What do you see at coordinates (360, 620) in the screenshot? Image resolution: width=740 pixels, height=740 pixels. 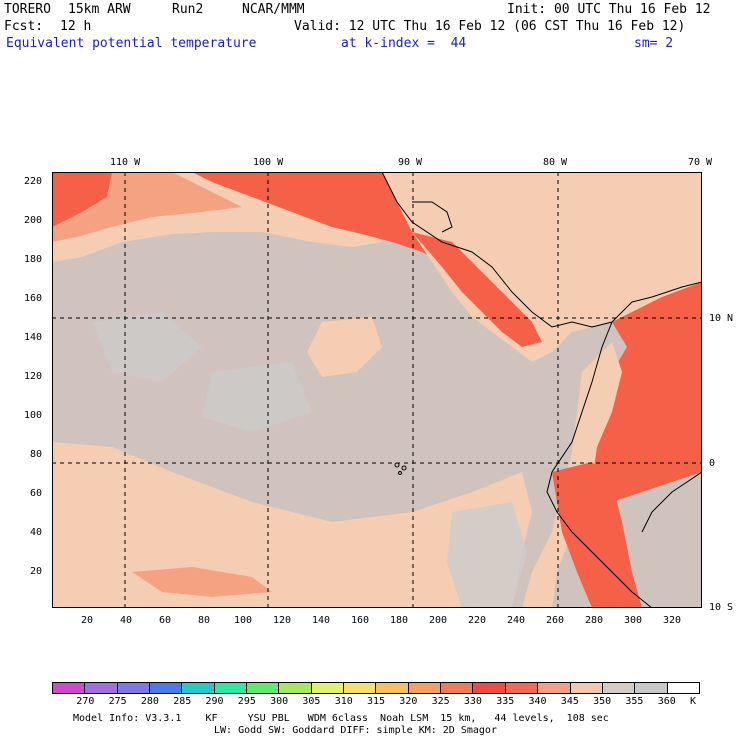 I see `x-tick-160: 160` at bounding box center [360, 620].